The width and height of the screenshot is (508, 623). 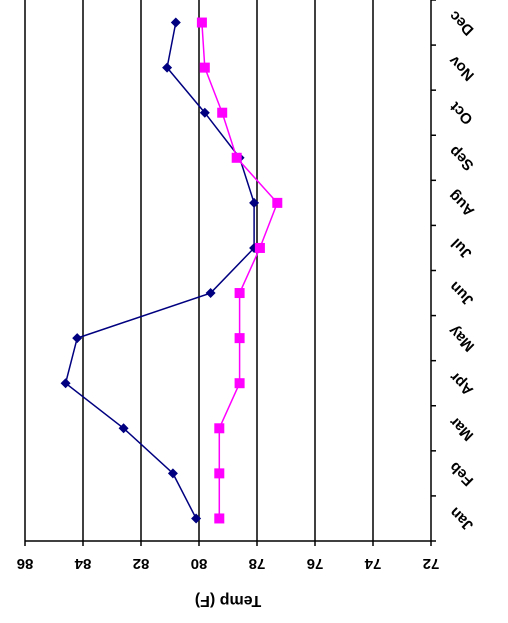 What do you see at coordinates (461, 157) in the screenshot?
I see `category-label: Sep` at bounding box center [461, 157].